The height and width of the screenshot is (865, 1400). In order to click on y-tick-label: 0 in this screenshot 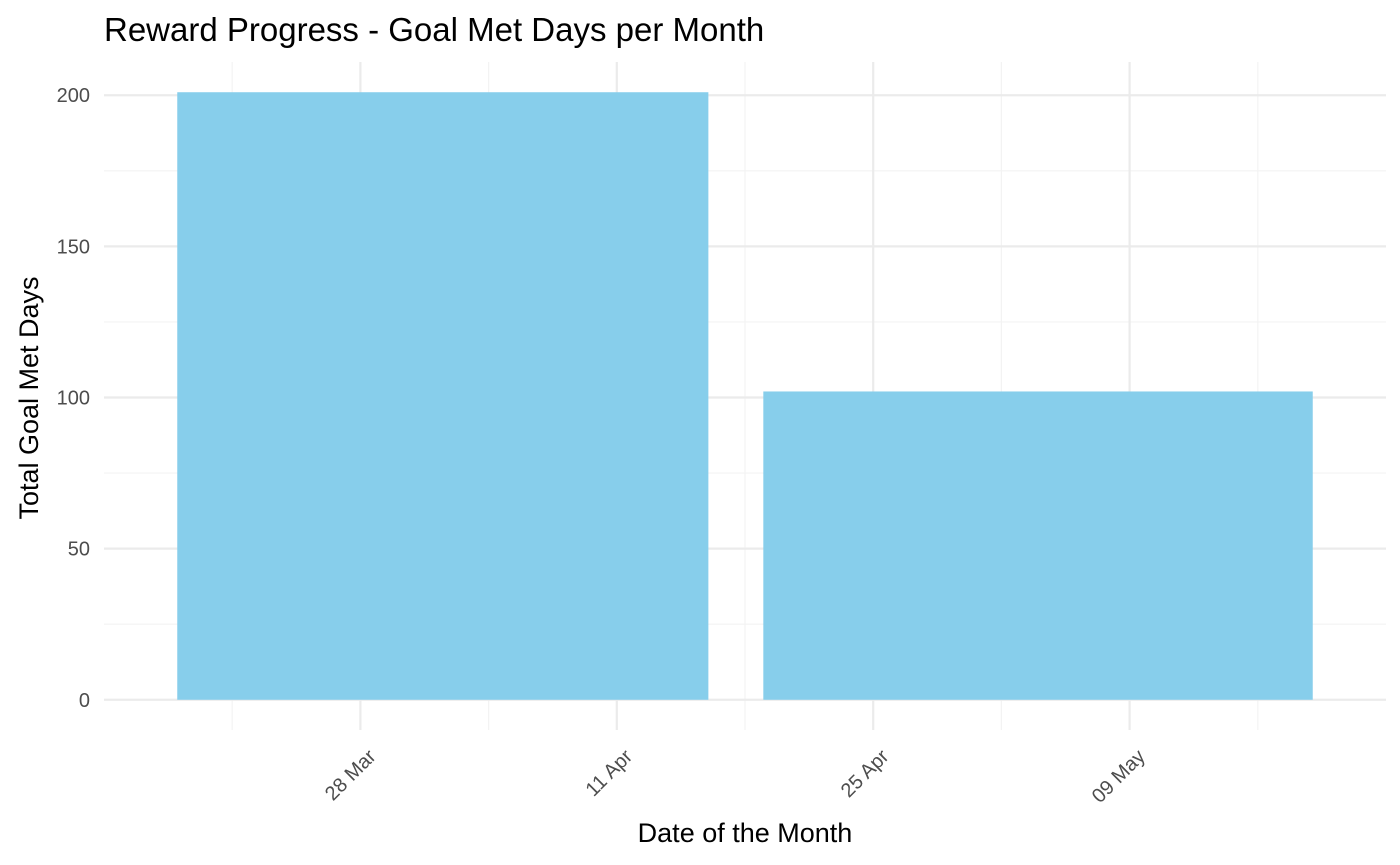, I will do `click(84, 701)`.